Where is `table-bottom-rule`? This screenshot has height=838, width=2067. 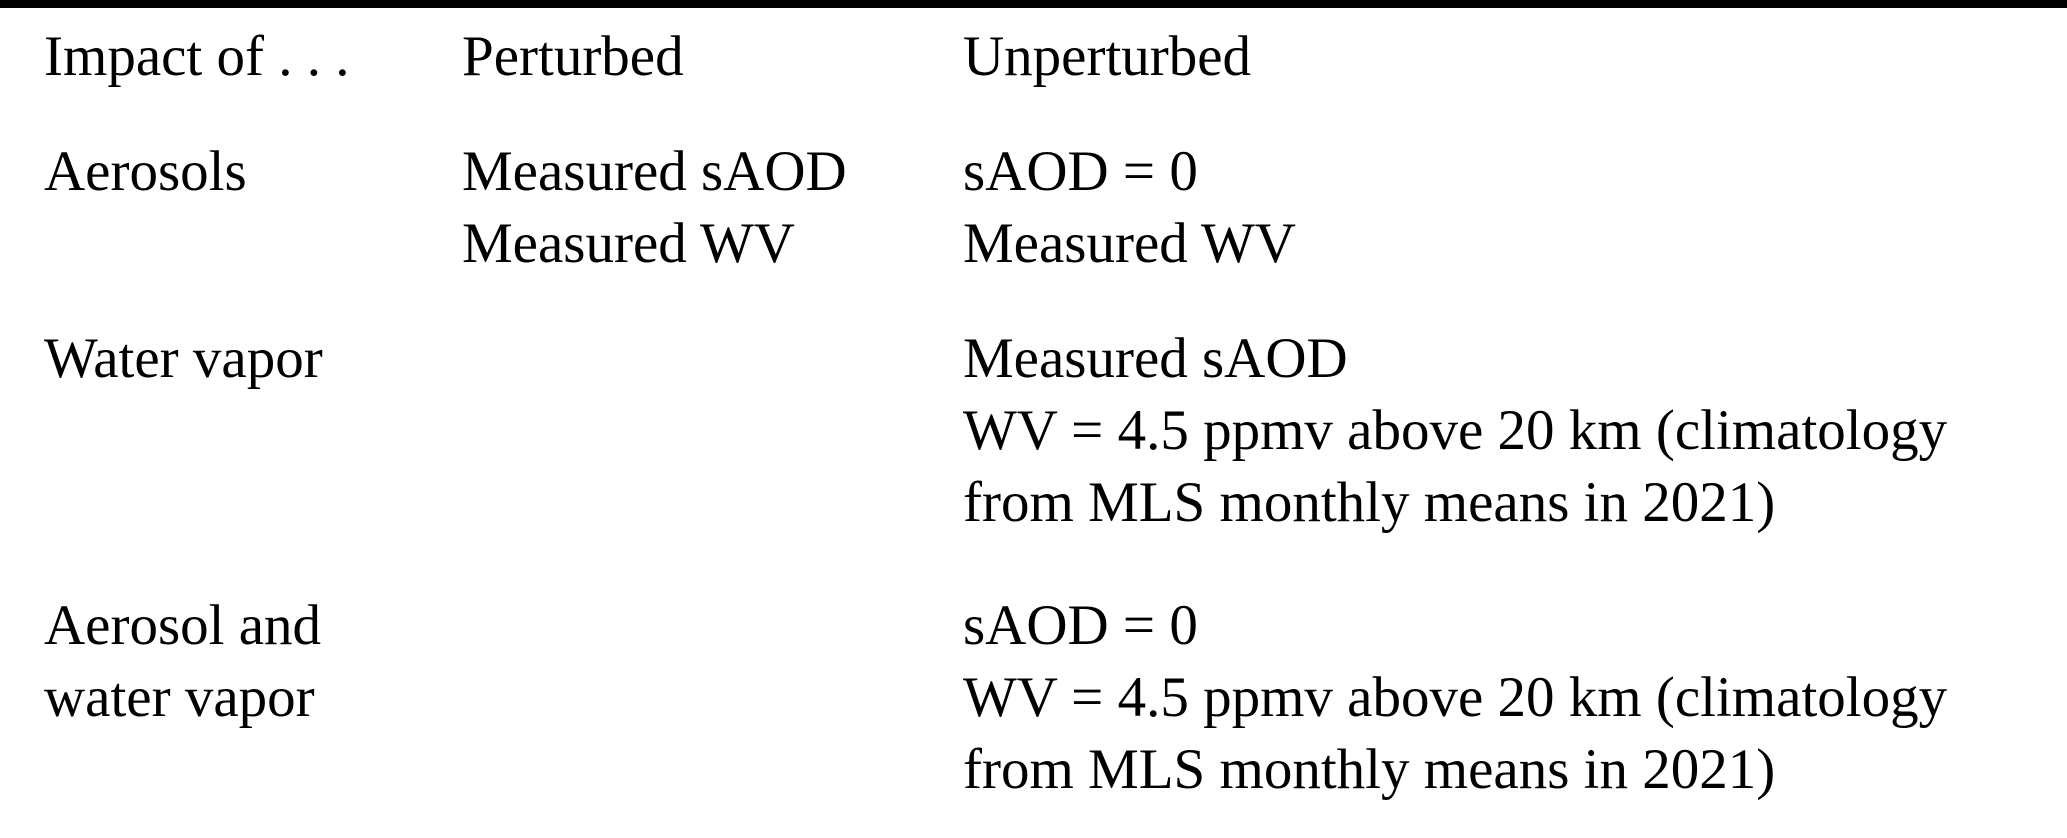 table-bottom-rule is located at coordinates (1033, 3).